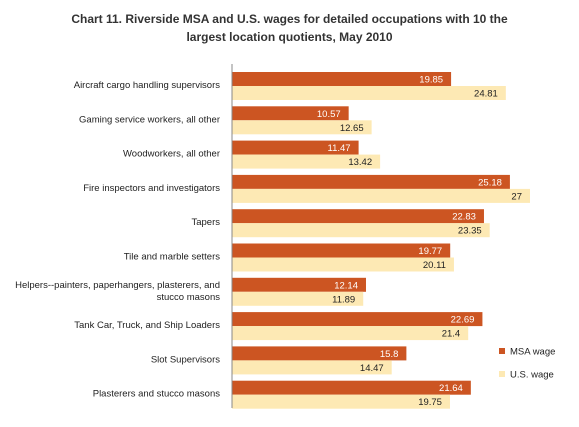 This screenshot has height=427, width=579. I want to click on msa-wage-value-label: 15.8, so click(389, 354).